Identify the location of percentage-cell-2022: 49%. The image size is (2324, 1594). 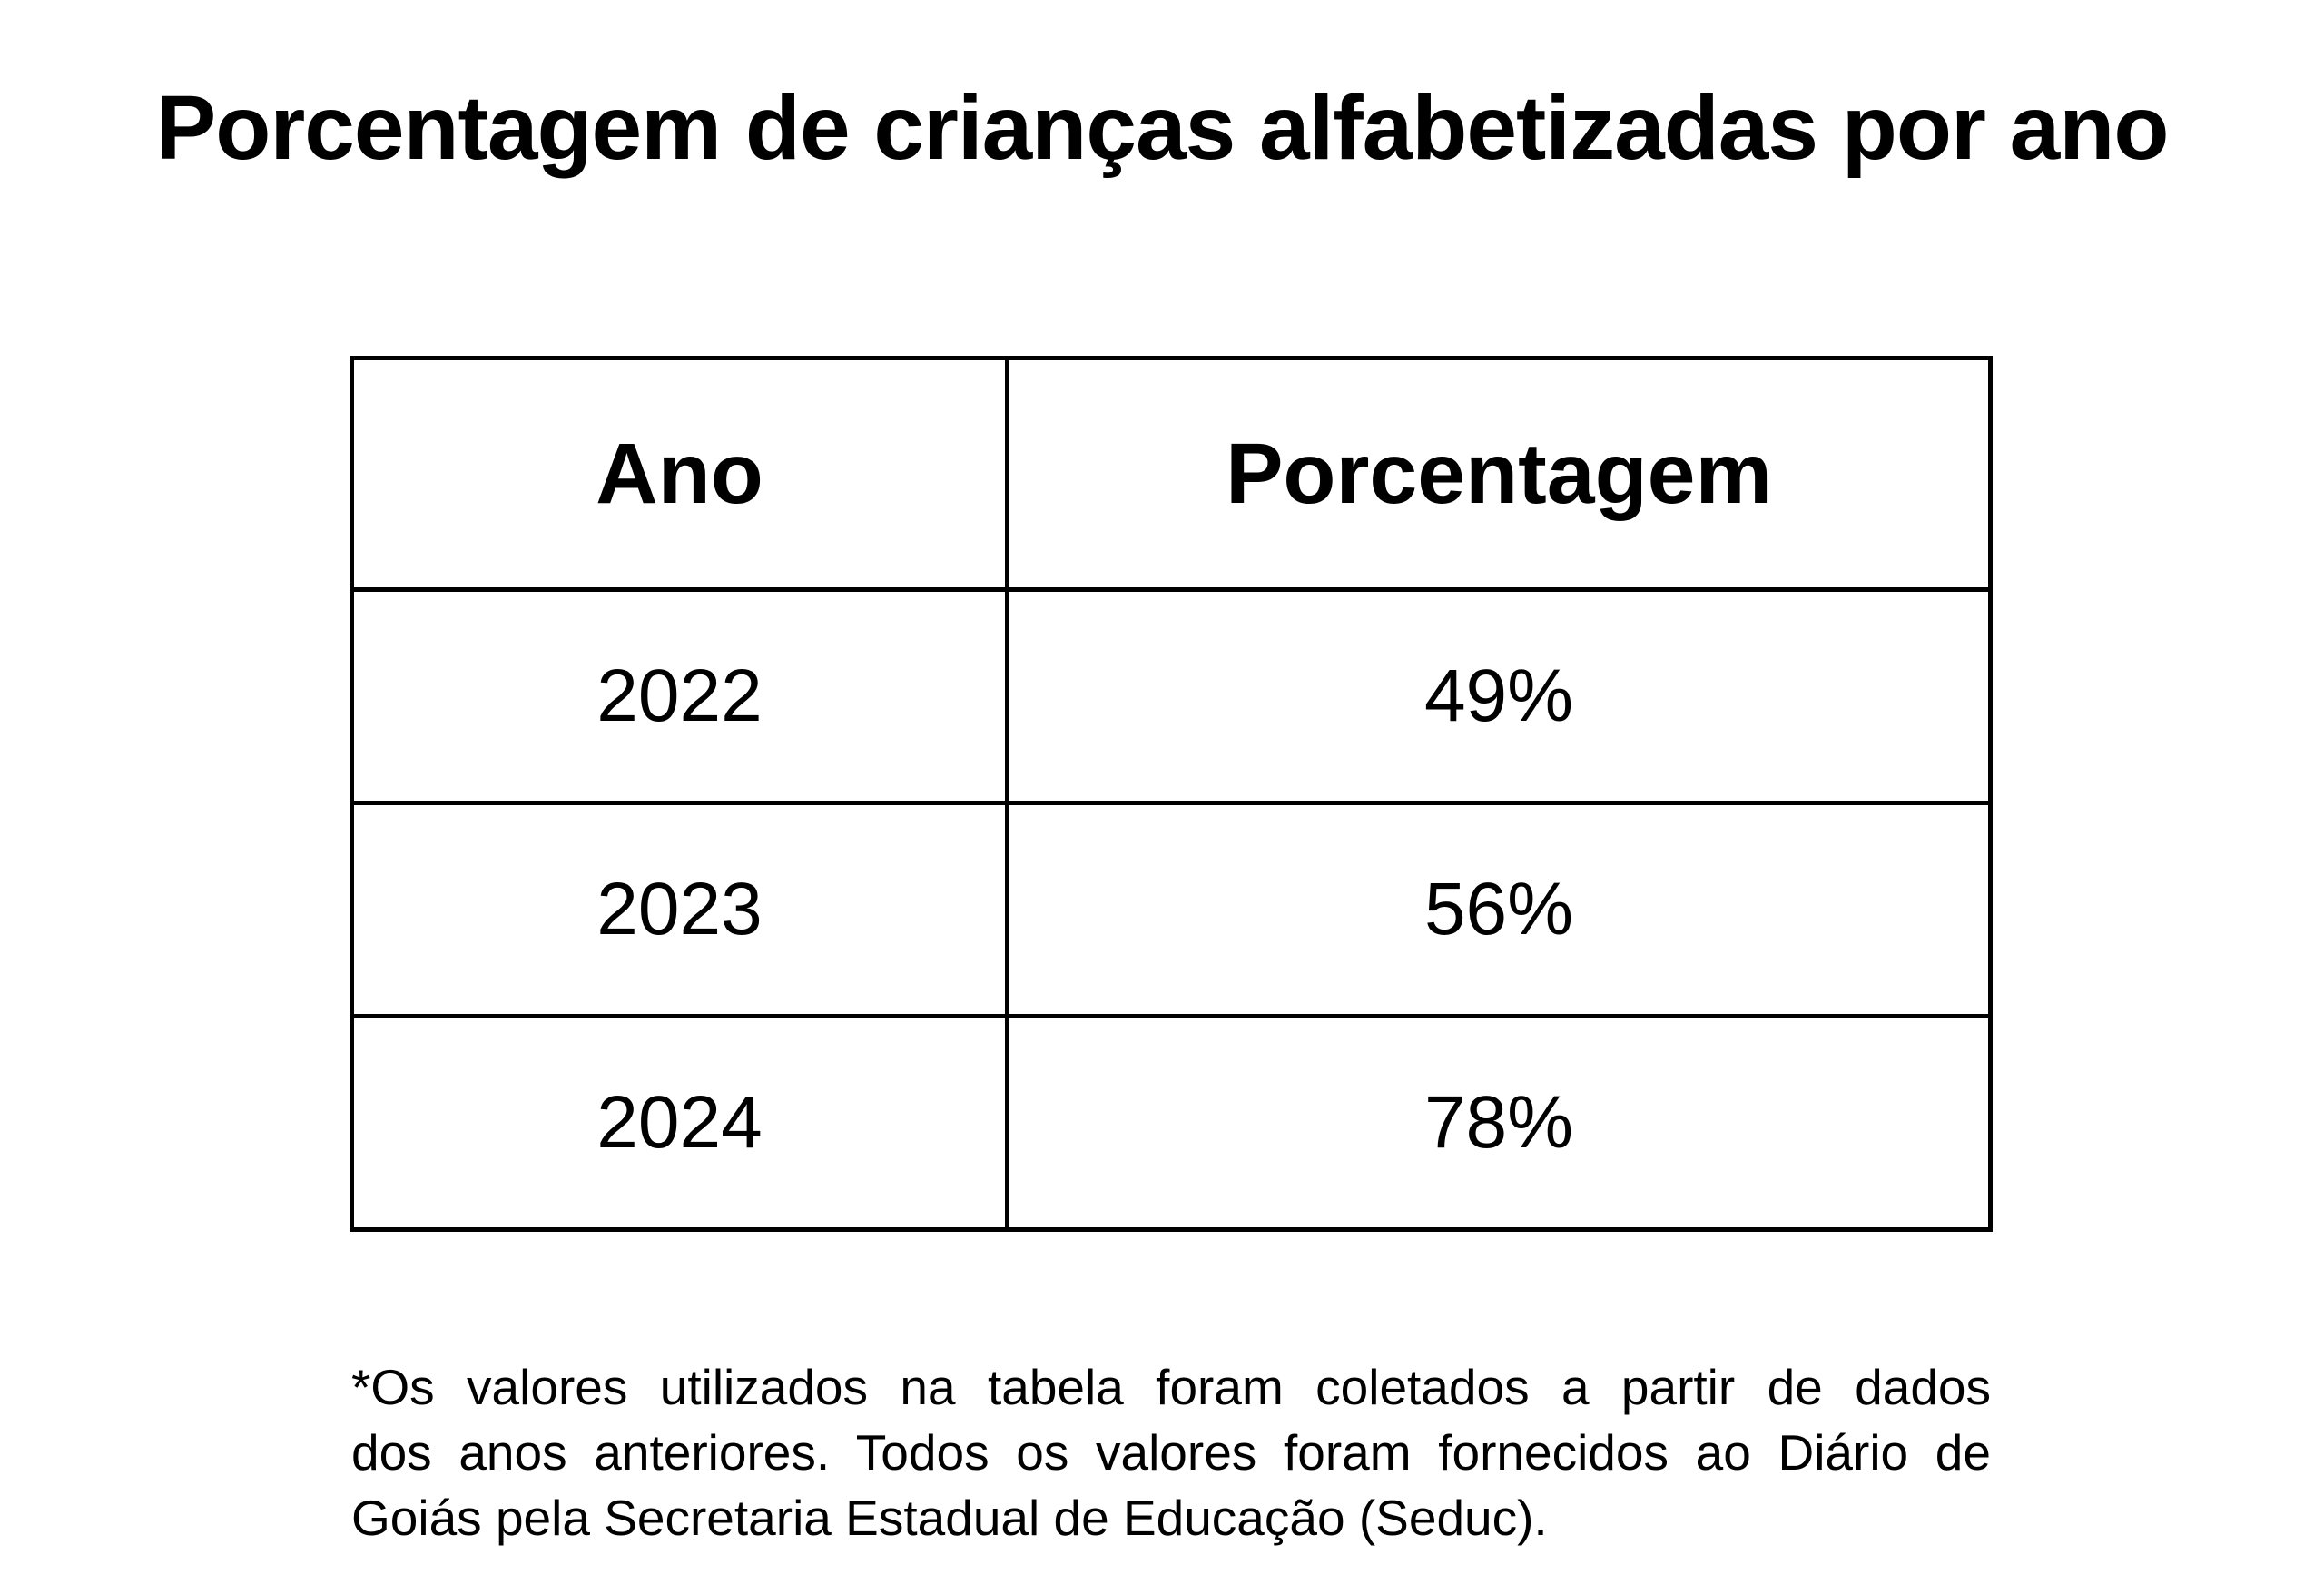
(1499, 696).